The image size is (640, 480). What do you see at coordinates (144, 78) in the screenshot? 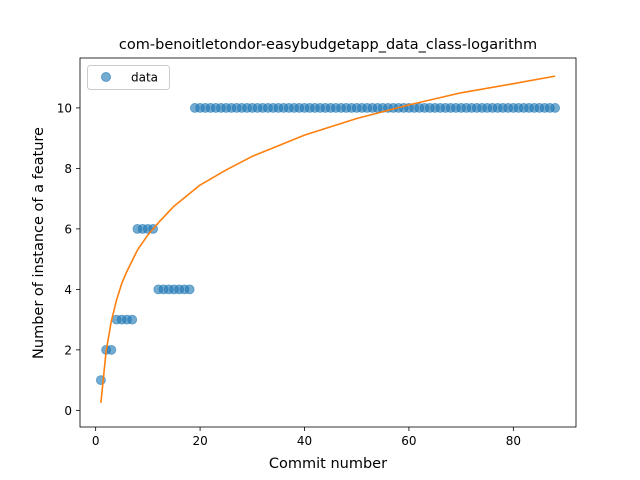
I see `legend-label: data` at bounding box center [144, 78].